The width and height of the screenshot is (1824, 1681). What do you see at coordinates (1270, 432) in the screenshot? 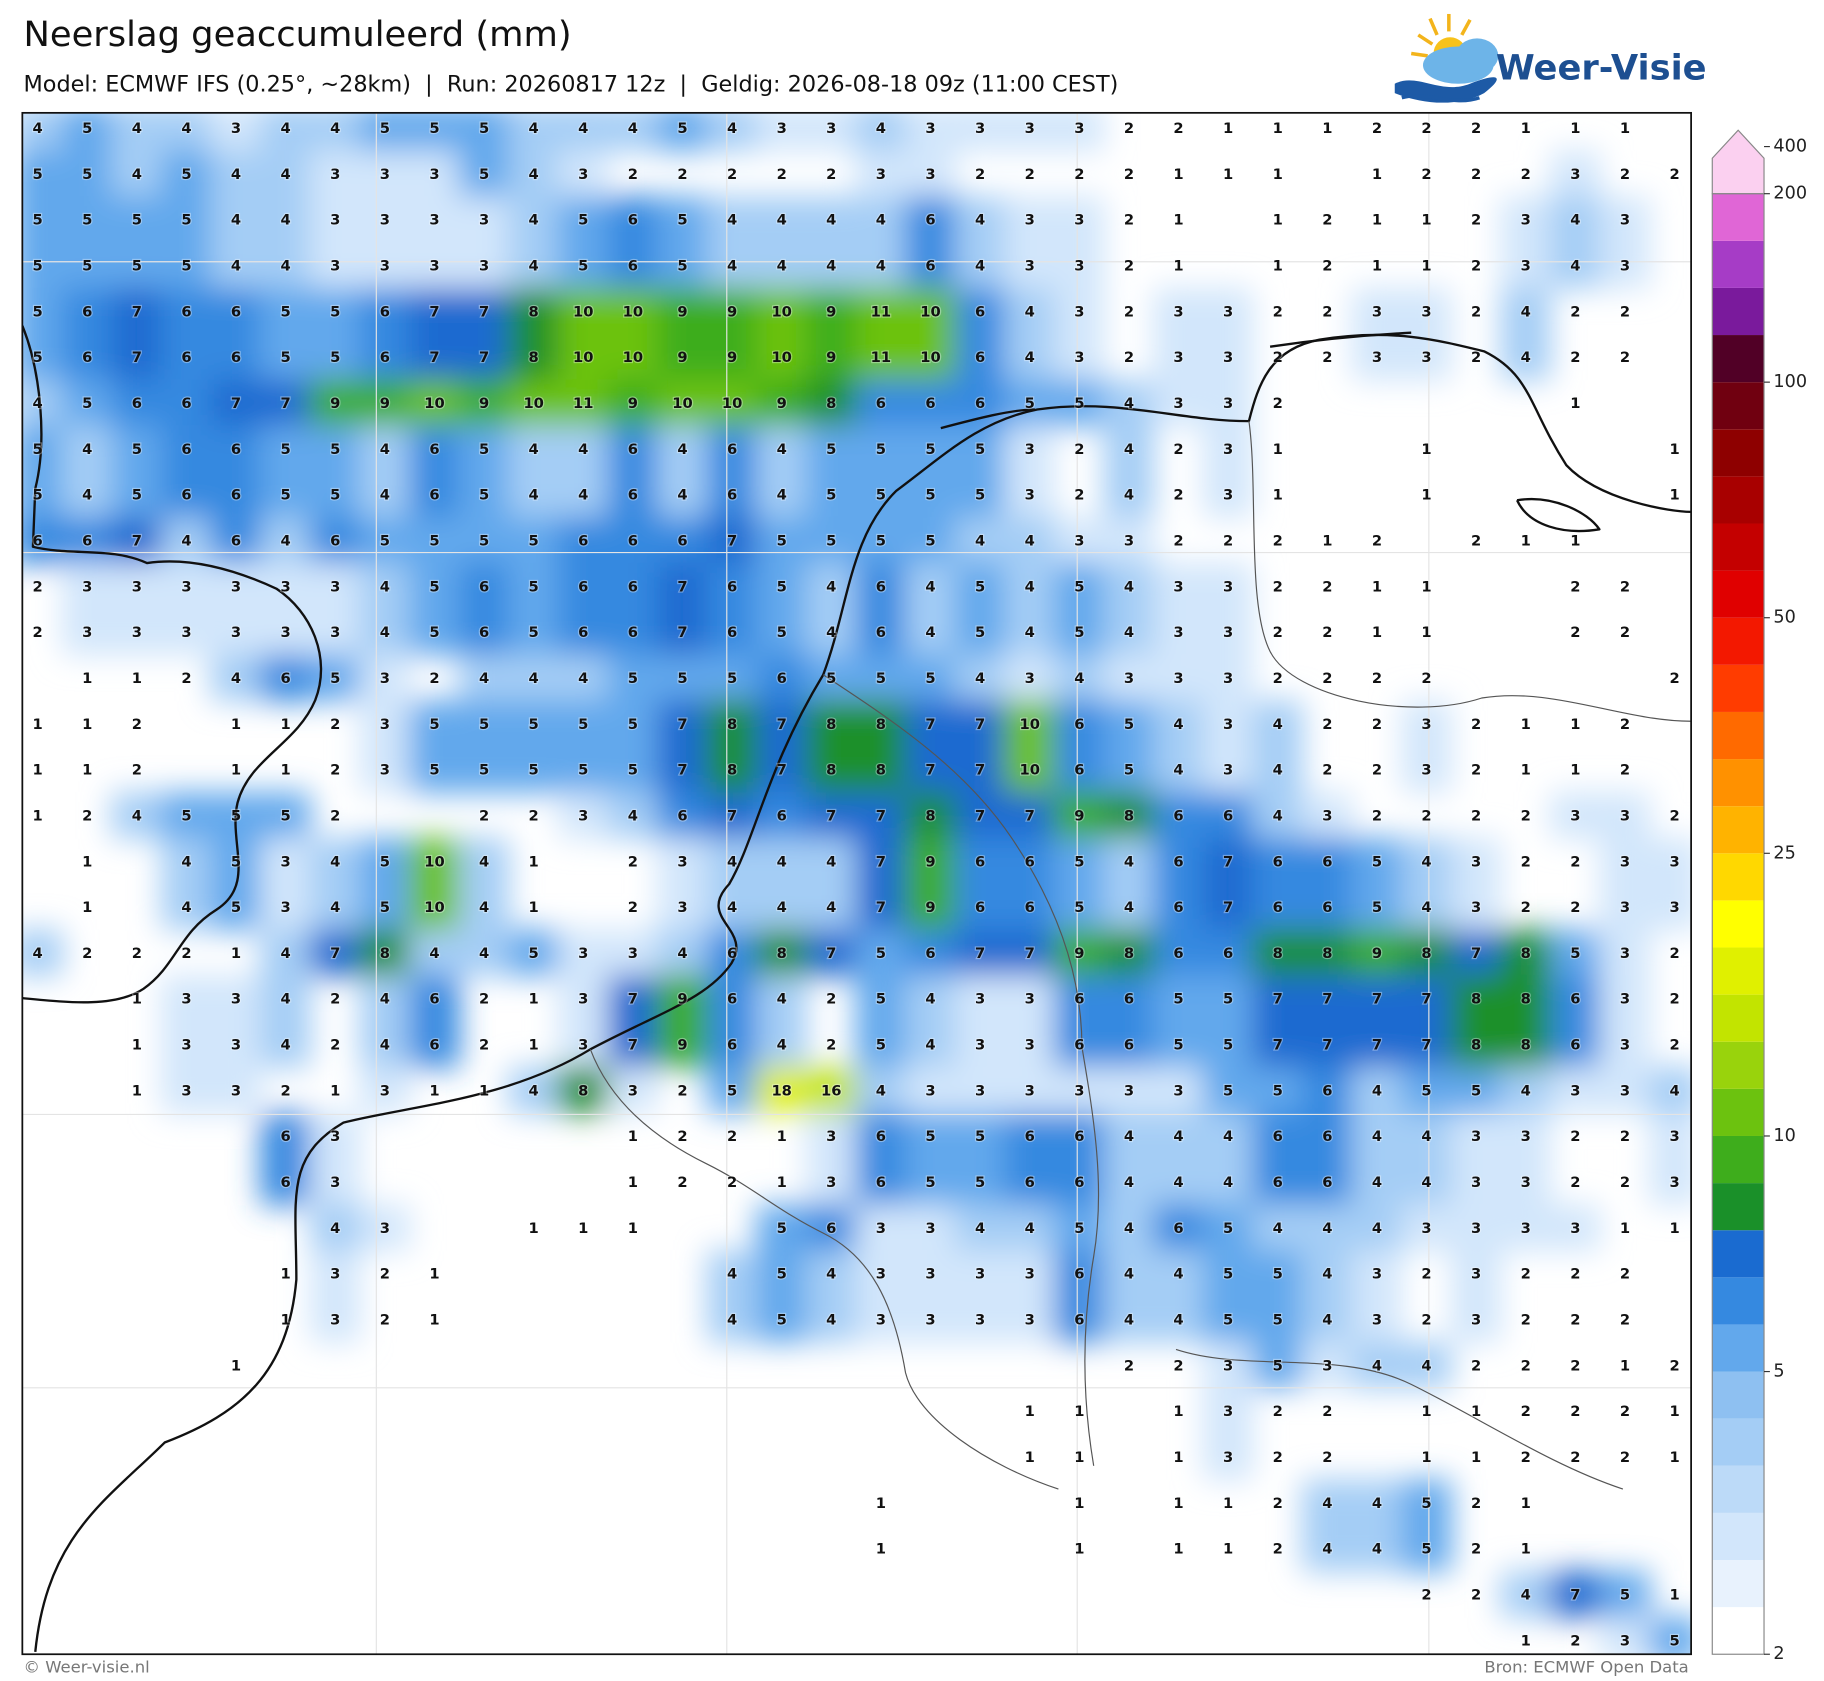
I see `coastline-islands` at bounding box center [1270, 432].